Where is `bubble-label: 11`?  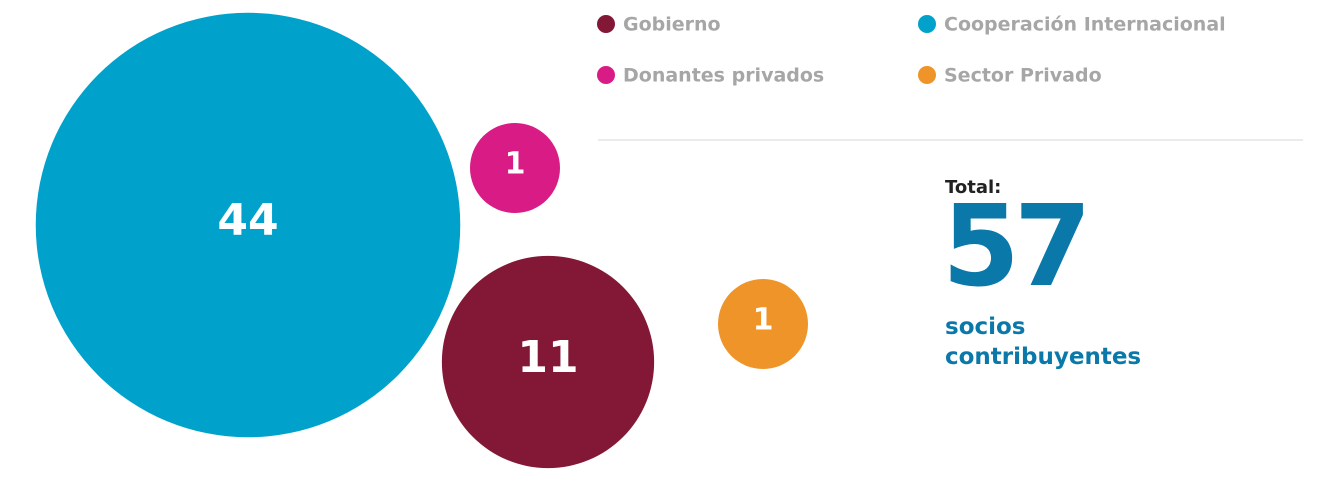 bubble-label: 11 is located at coordinates (547, 357).